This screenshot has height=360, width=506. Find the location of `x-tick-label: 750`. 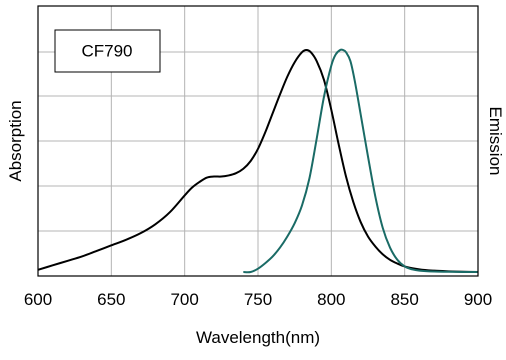

x-tick-label: 750 is located at coordinates (258, 299).